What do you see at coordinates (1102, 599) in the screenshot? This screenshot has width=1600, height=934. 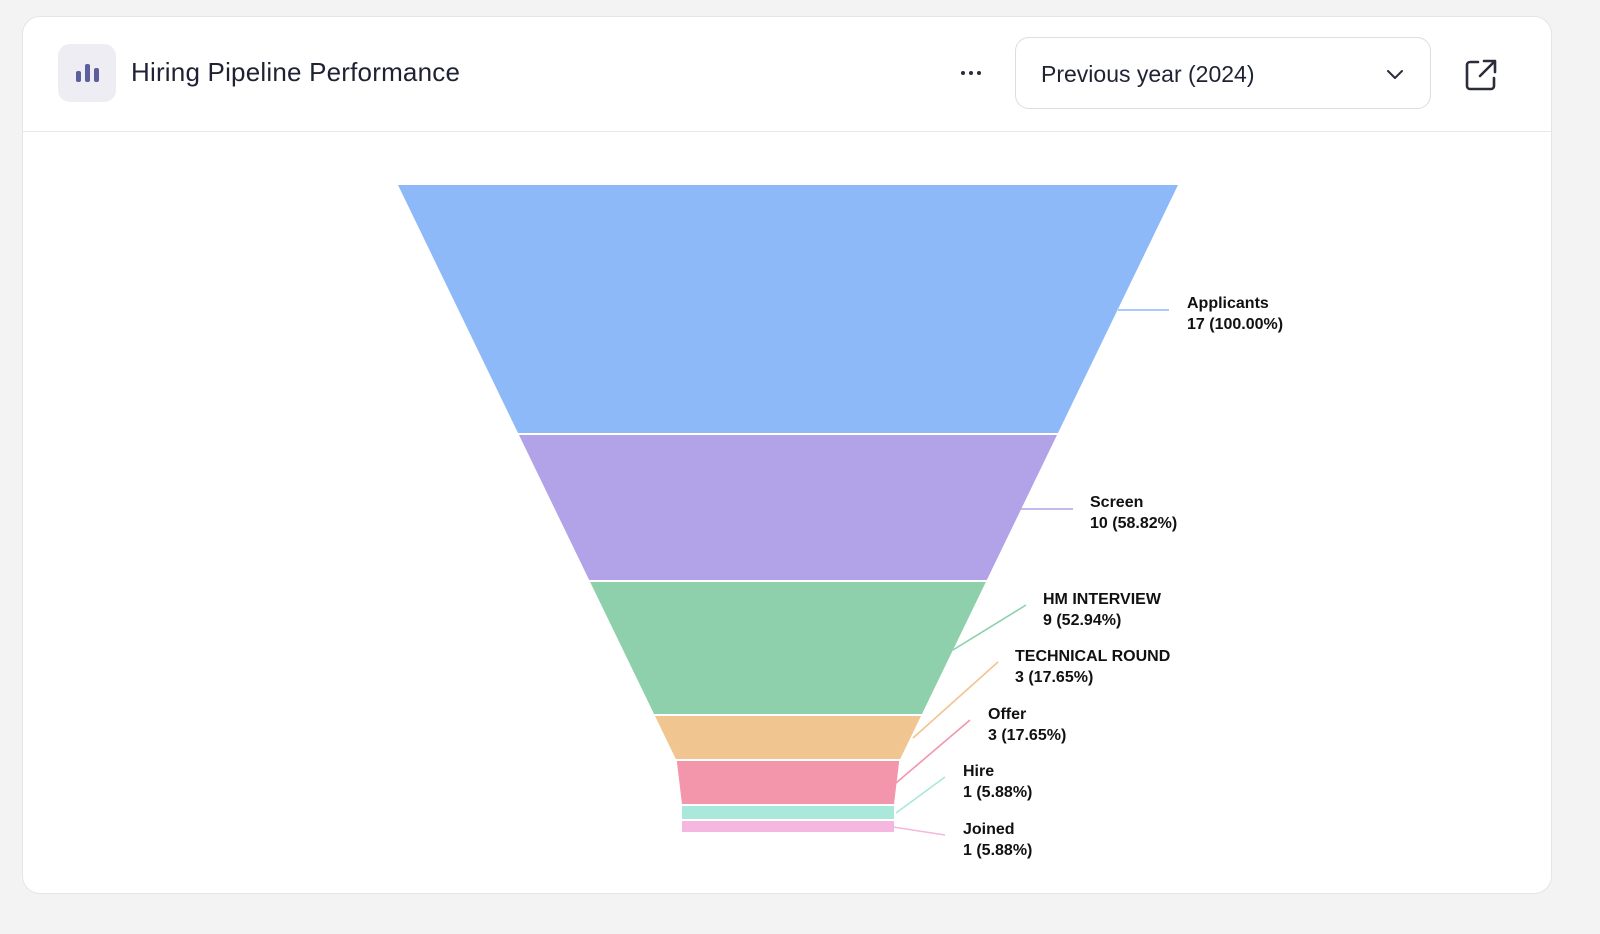 I see `funnel-label-name: HM INTERVIEW` at bounding box center [1102, 599].